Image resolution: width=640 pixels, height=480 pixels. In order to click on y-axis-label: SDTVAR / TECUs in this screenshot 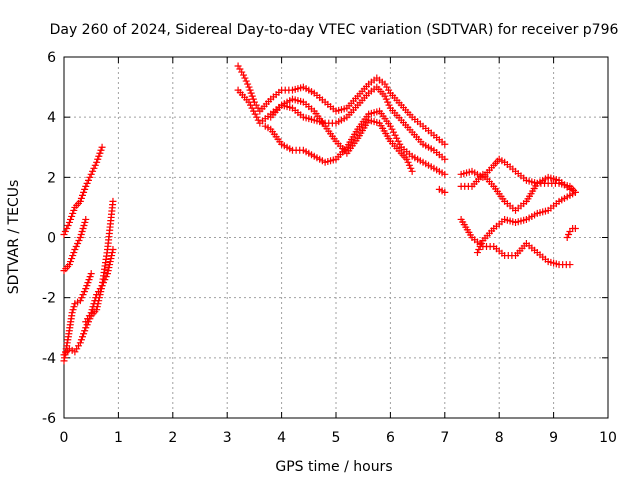, I will do `click(14, 237)`.